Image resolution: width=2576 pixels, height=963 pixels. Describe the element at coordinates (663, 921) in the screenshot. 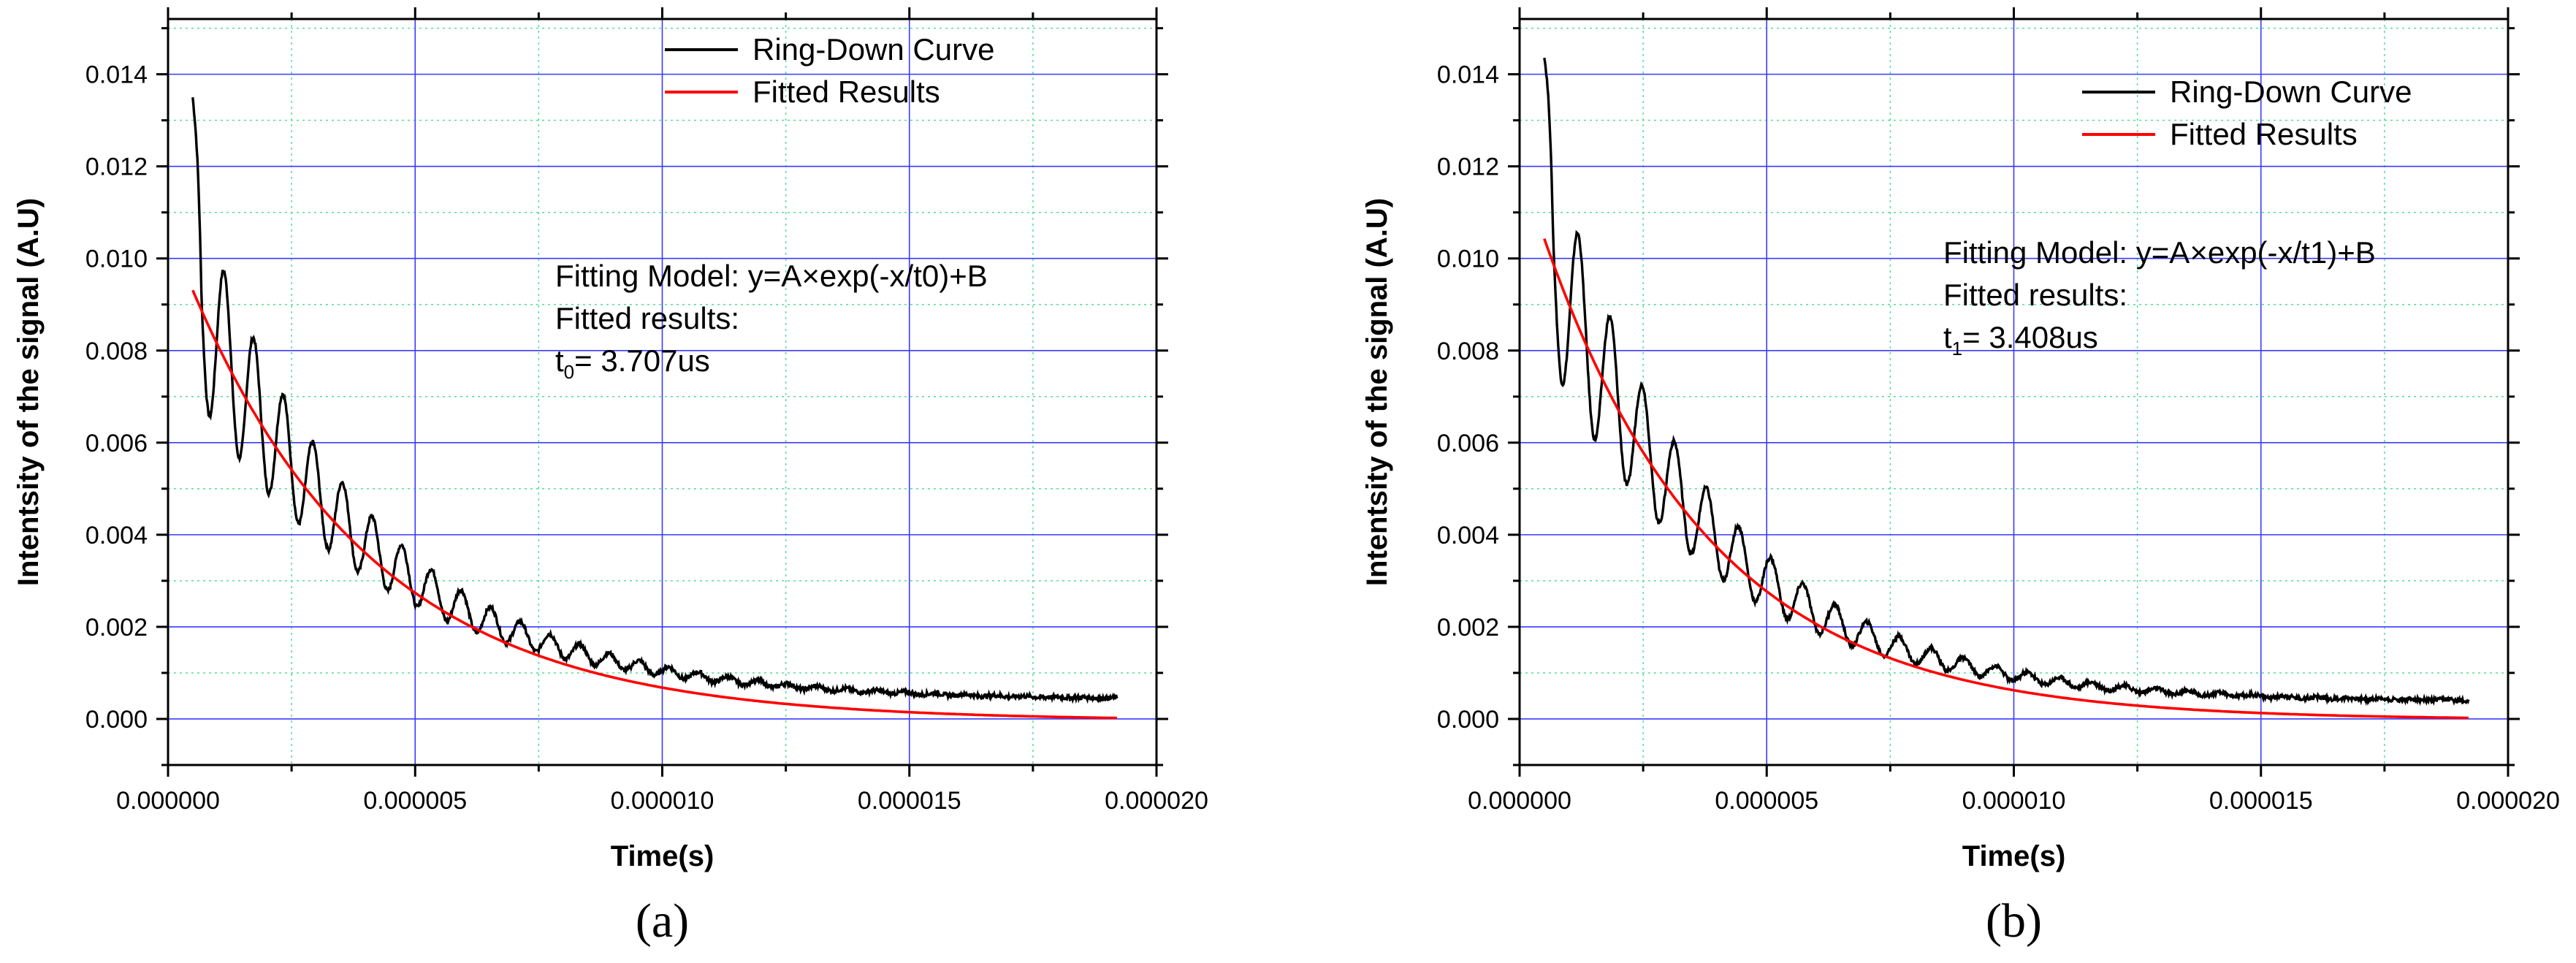

I see `panel-label: (a)` at that location.